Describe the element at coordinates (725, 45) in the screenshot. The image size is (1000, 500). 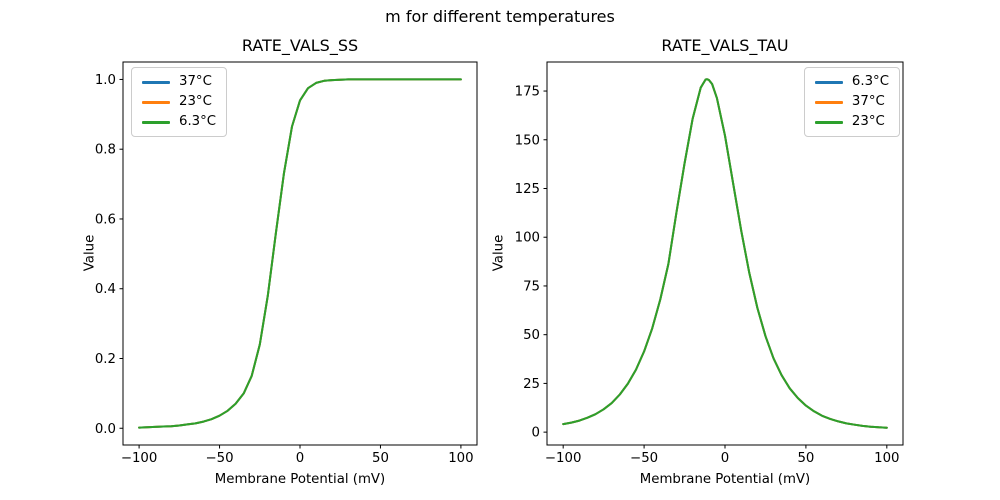
I see `right-plot-title: RATE_VALS_TAU` at that location.